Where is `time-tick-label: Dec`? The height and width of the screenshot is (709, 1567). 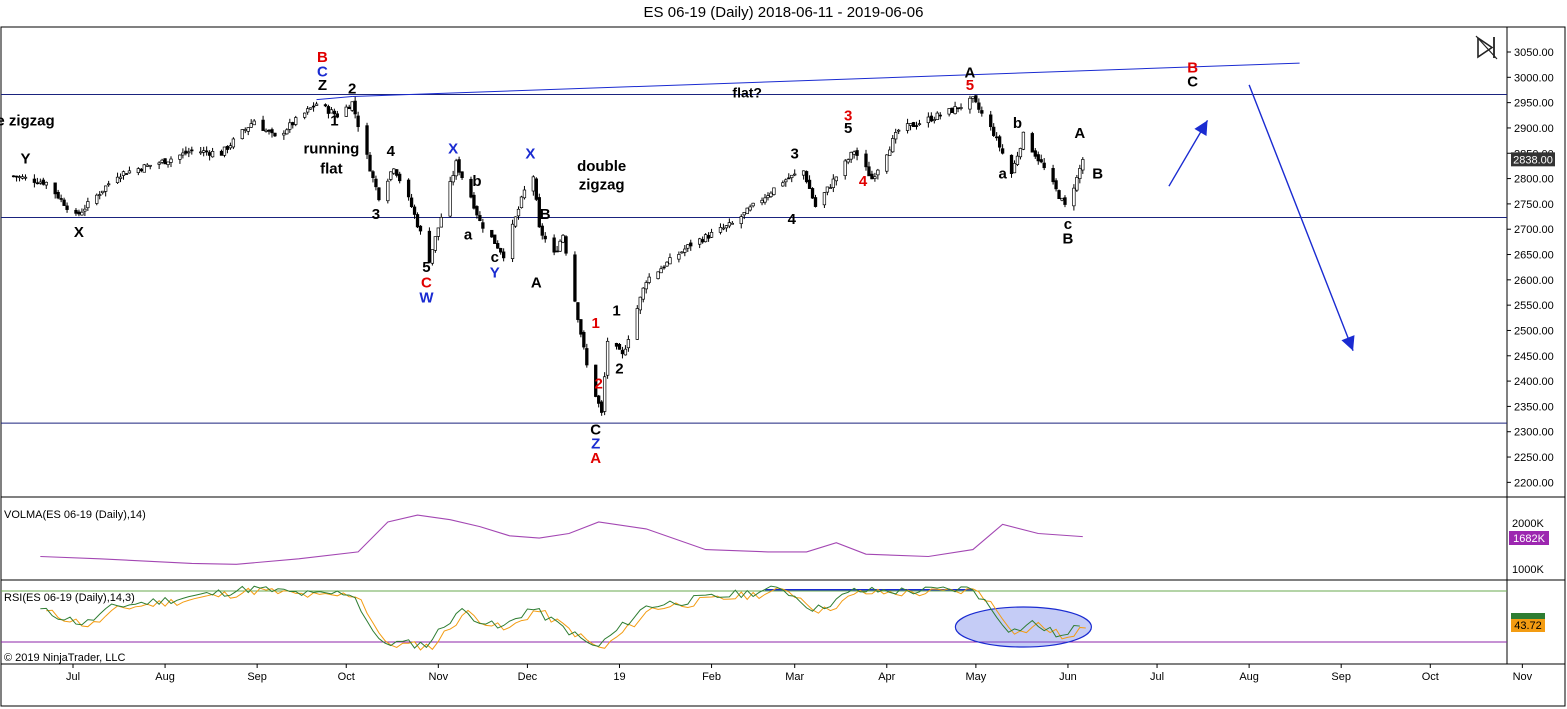 time-tick-label: Dec is located at coordinates (528, 677).